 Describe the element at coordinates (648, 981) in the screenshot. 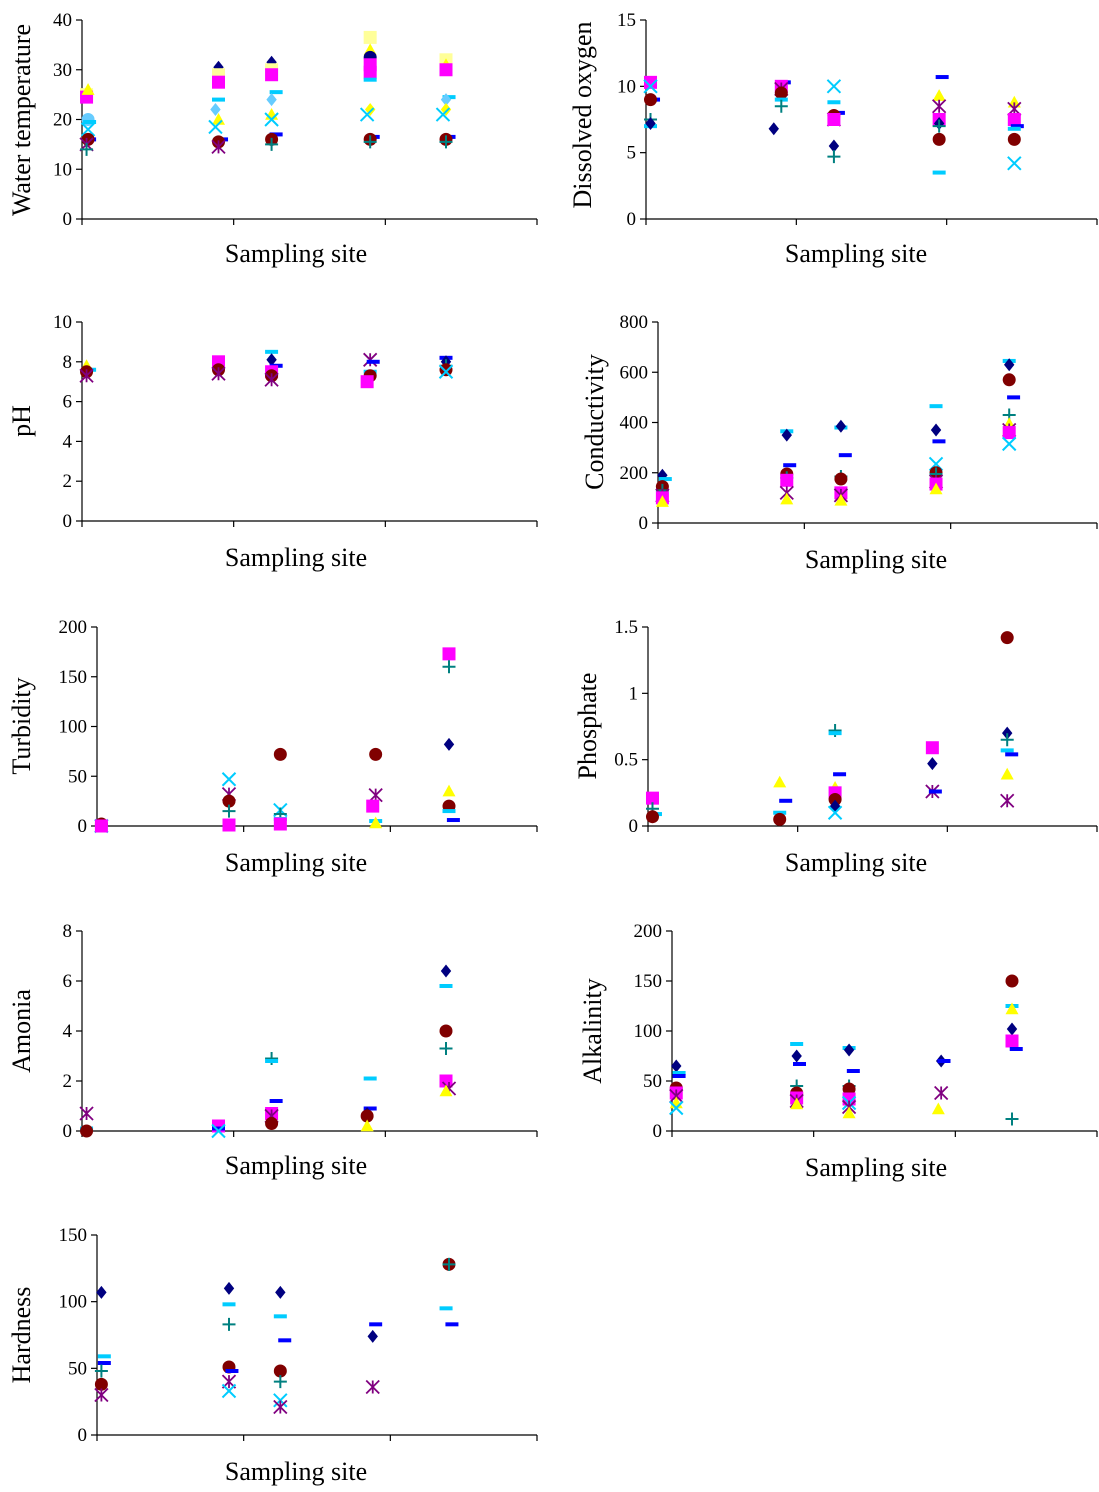

I see `y-tick-label: 150` at that location.